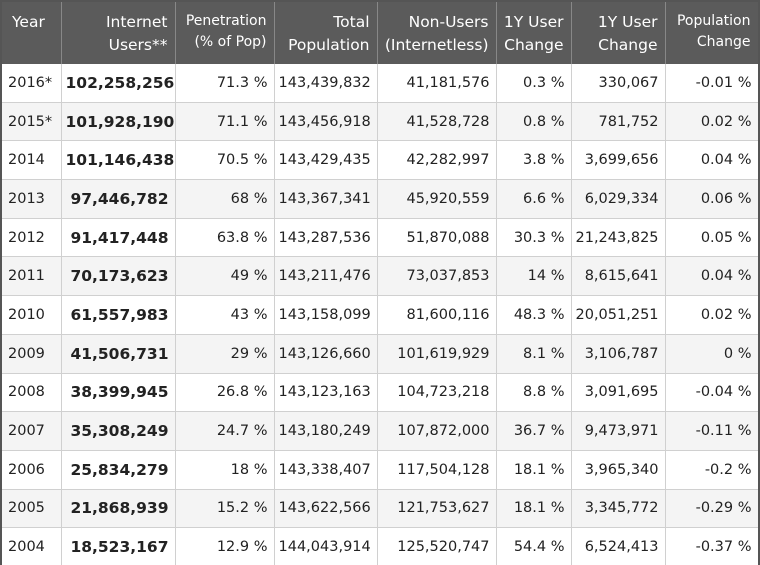 This screenshot has height=565, width=760. Describe the element at coordinates (618, 122) in the screenshot. I see `table-cell: 781,752` at that location.